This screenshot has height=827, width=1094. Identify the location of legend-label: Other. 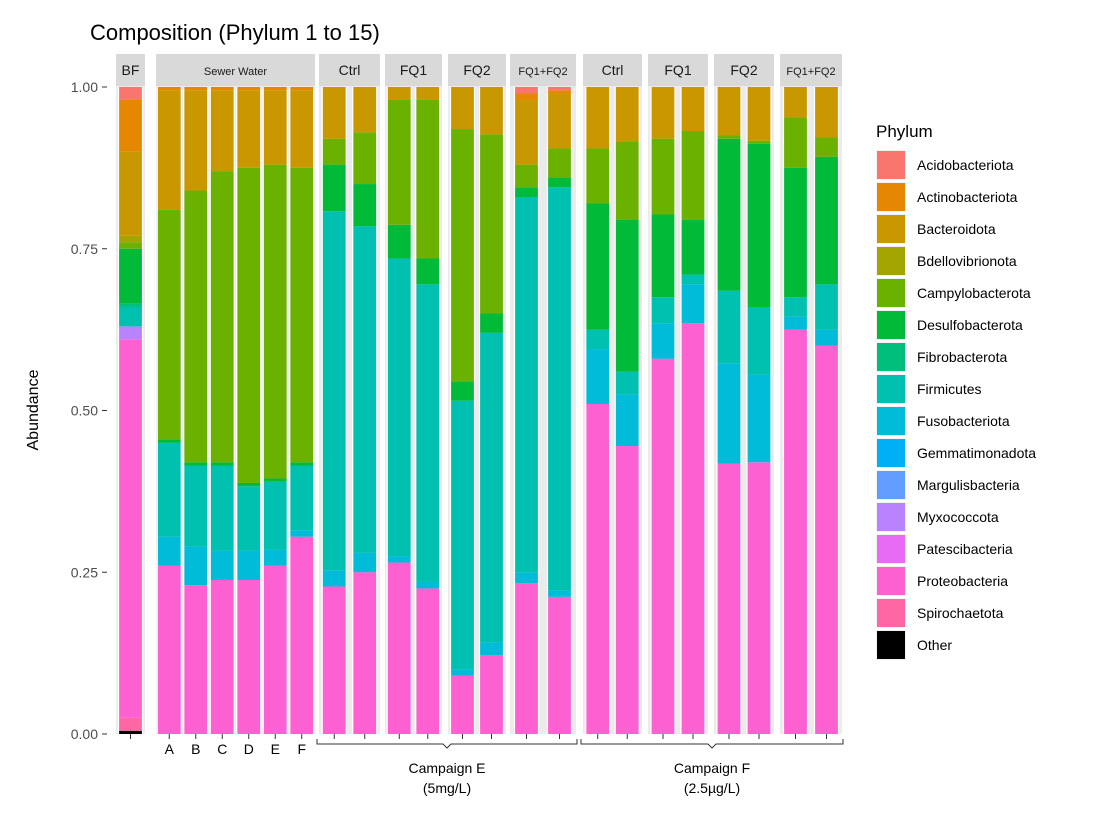
(934, 645).